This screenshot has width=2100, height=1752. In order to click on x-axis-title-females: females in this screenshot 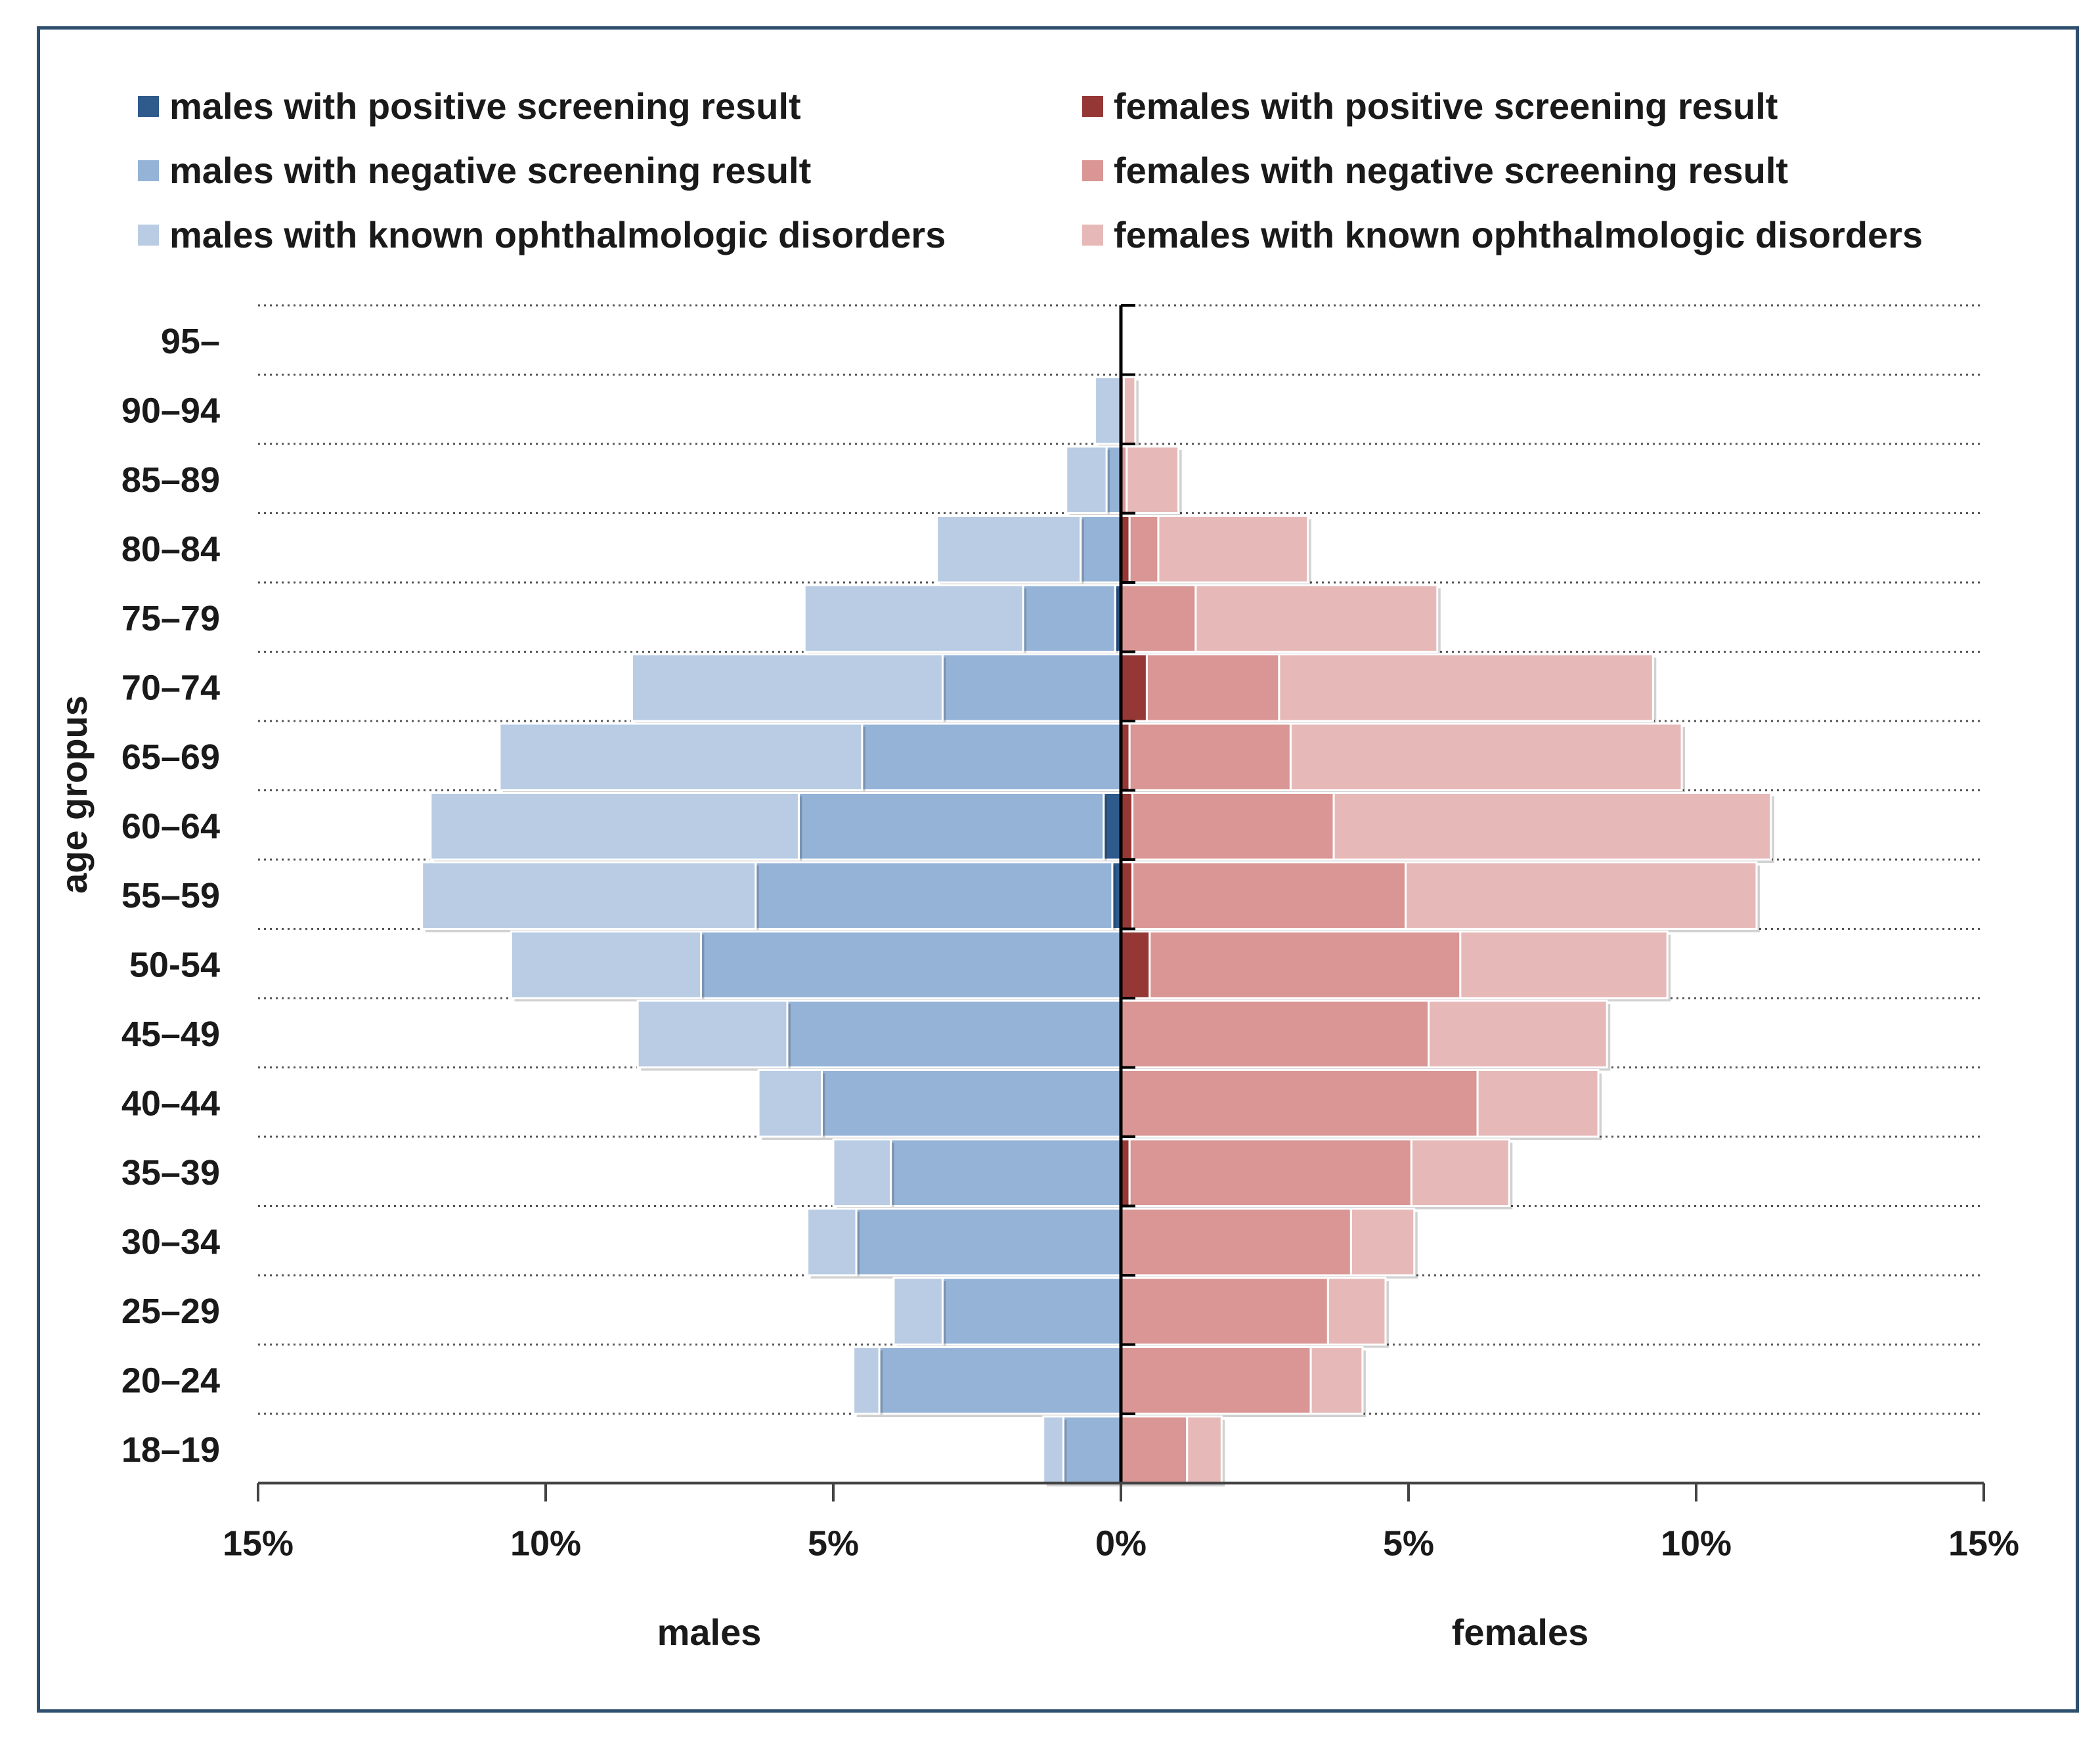, I will do `click(1520, 1632)`.